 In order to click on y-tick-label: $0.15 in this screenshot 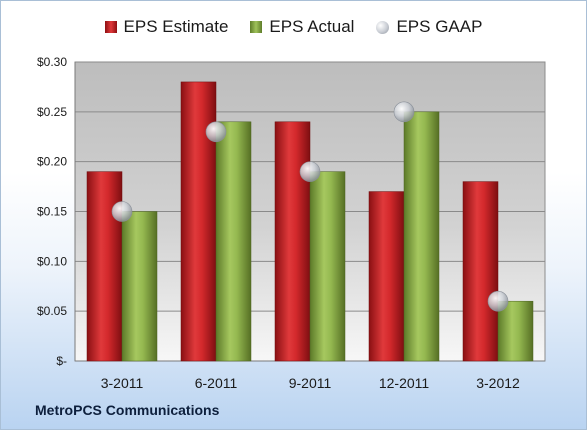, I will do `click(52, 212)`.